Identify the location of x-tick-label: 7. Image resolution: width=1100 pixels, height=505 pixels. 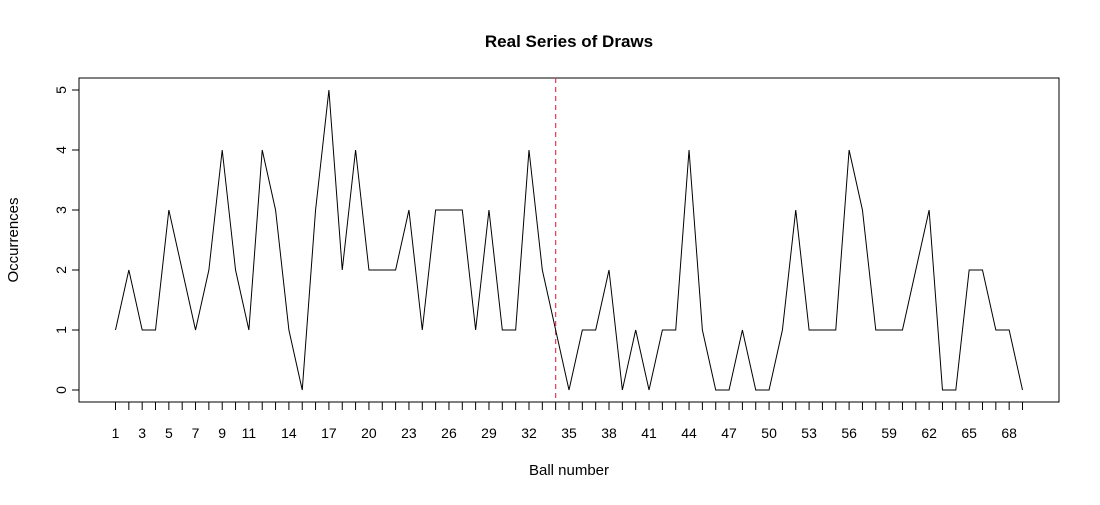
(196, 433).